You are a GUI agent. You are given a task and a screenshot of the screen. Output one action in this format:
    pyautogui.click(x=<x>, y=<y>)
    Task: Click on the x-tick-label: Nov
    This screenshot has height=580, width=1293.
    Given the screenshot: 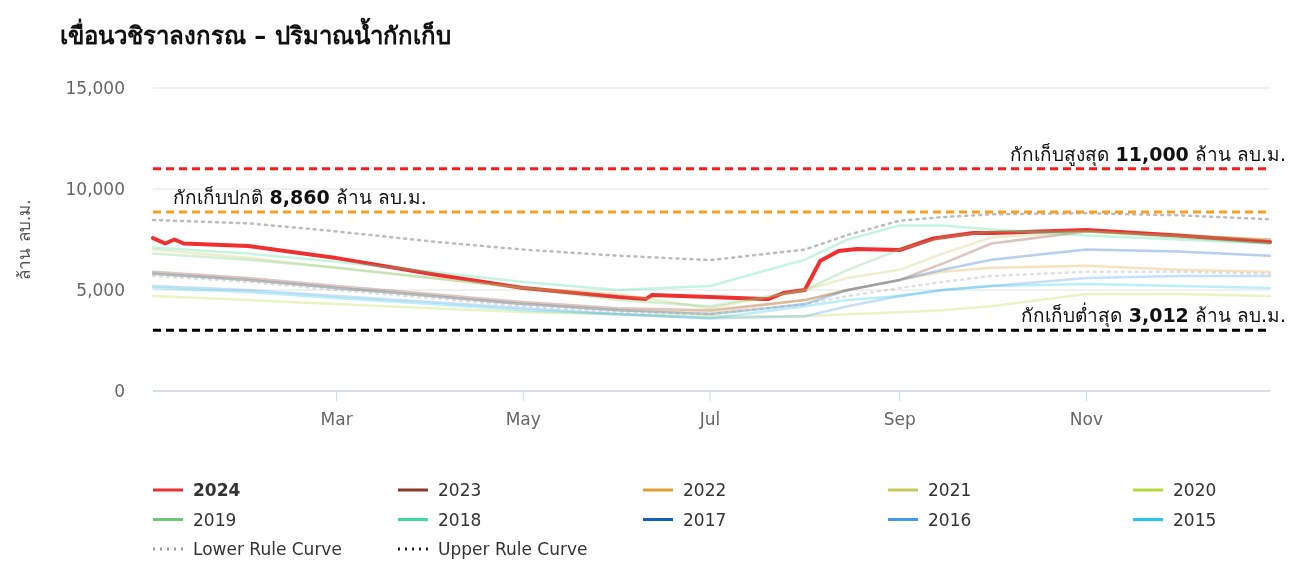 What is the action you would take?
    pyautogui.click(x=1086, y=419)
    